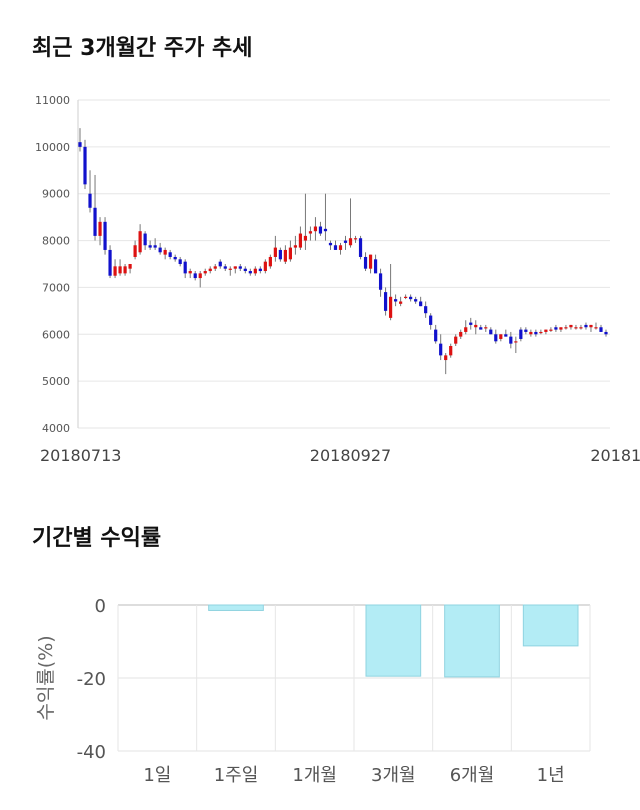 The width and height of the screenshot is (640, 810). What do you see at coordinates (472, 775) in the screenshot?
I see `x-category-label: 6개월` at bounding box center [472, 775].